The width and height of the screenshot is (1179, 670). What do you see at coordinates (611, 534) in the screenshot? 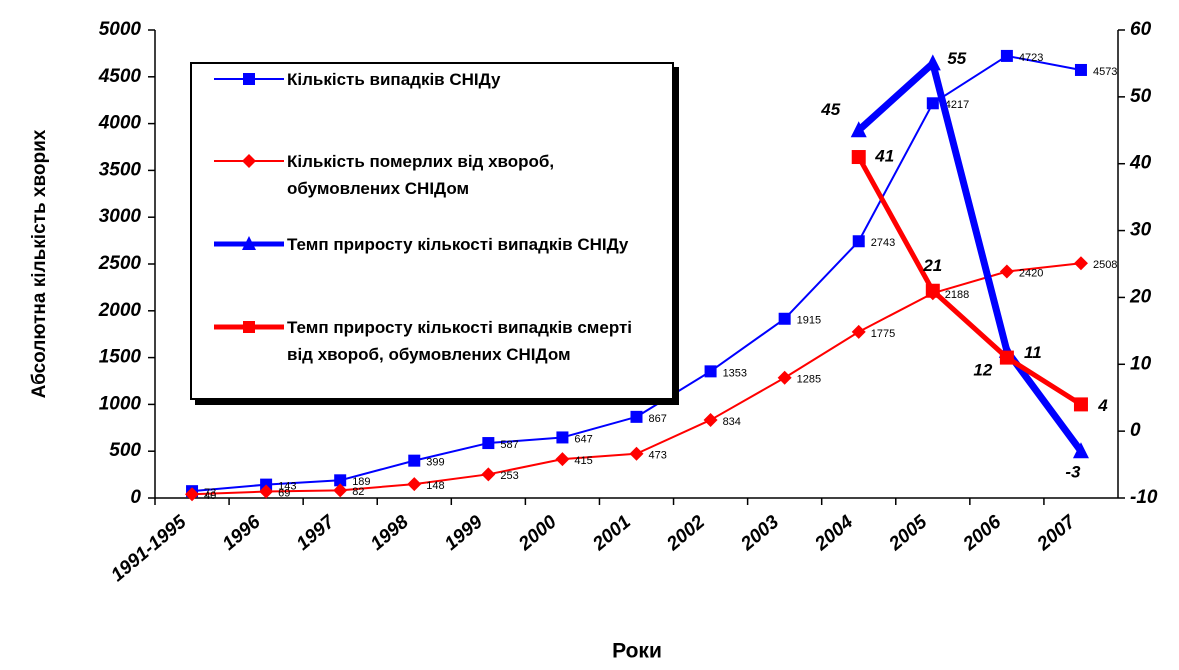
I see `x-tick-label: 2001` at bounding box center [611, 534].